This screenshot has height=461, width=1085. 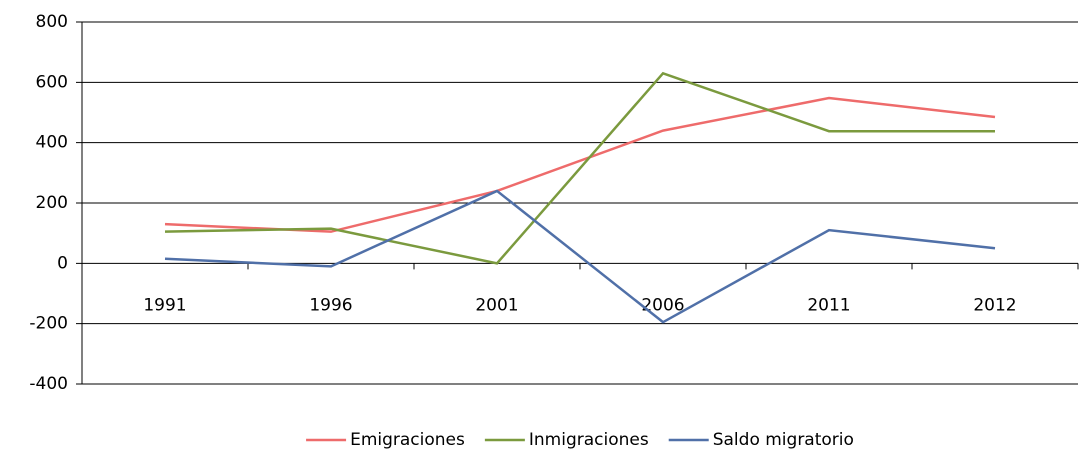 What do you see at coordinates (994, 305) in the screenshot?
I see `x-tick-label: 2012` at bounding box center [994, 305].